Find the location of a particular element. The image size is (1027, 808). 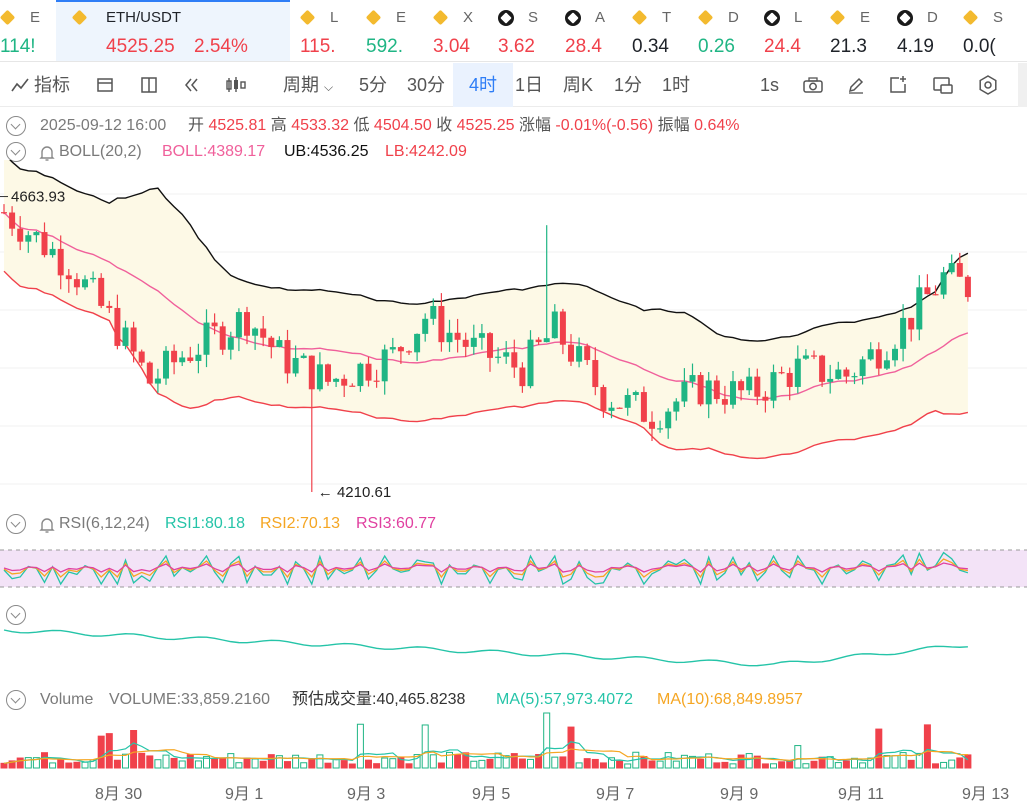

volume-estimate: 预估成交量:40,465.8238 is located at coordinates (379, 699).